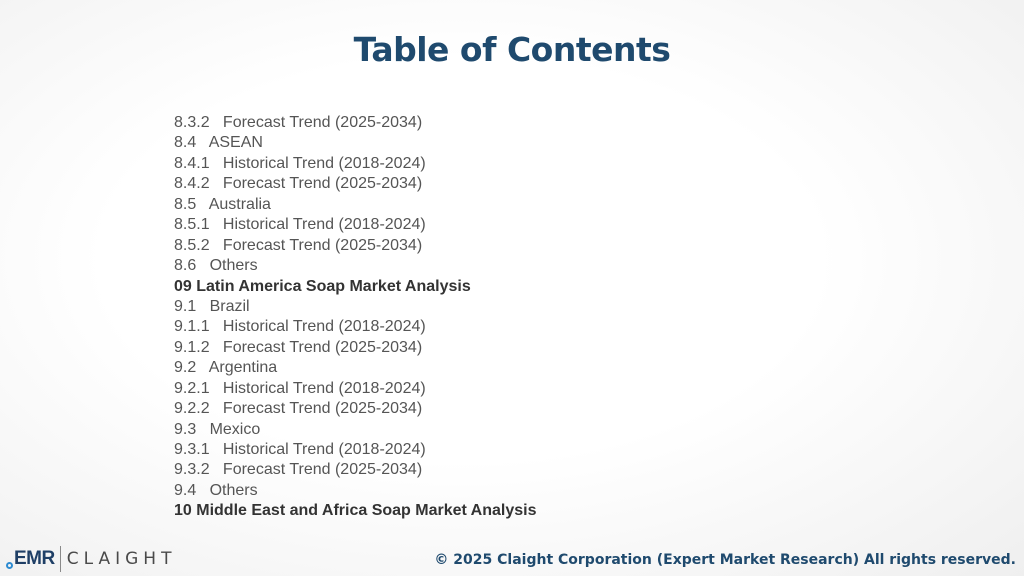 This screenshot has height=576, width=1024. What do you see at coordinates (300, 449) in the screenshot?
I see `toc-entry: 9.3.1 Historical Trend (2018-2024)` at bounding box center [300, 449].